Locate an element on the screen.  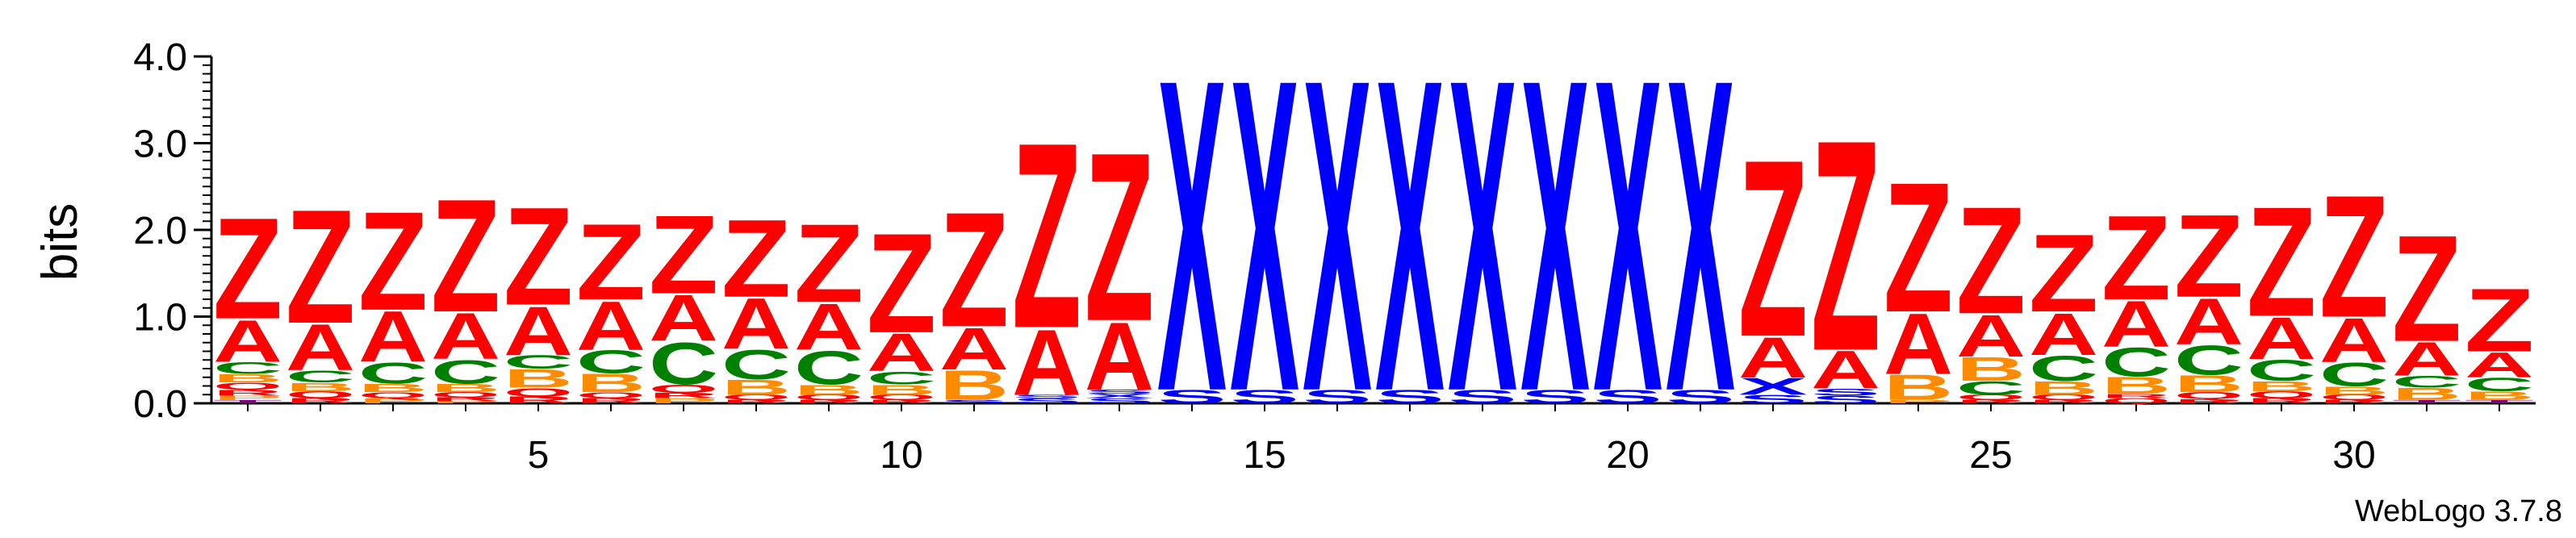
logo-column-20: SX is located at coordinates (1628, 243).